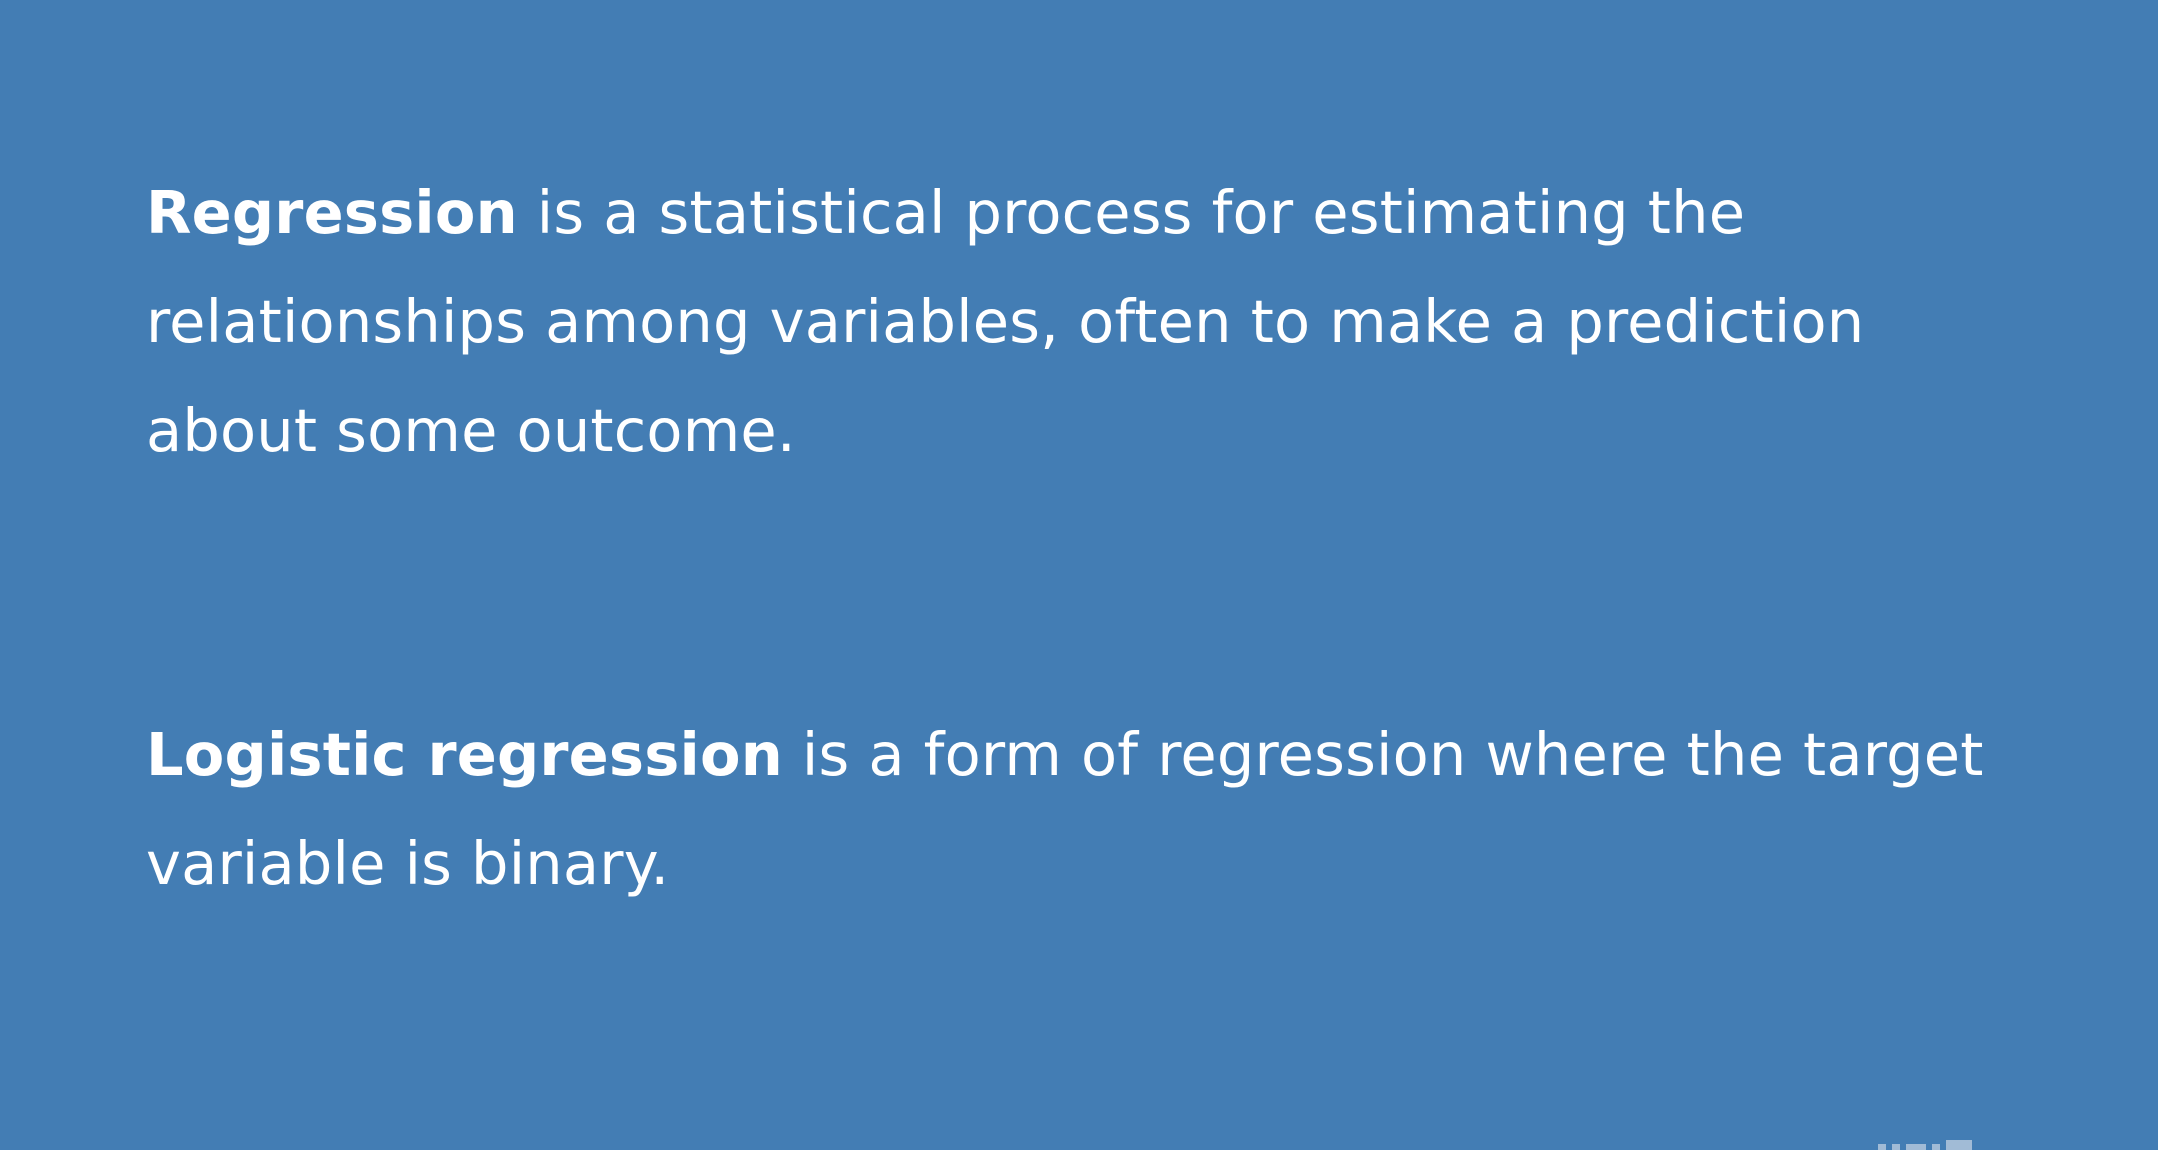  I want to click on logistic-regression-term: Logistic regression, so click(464, 754).